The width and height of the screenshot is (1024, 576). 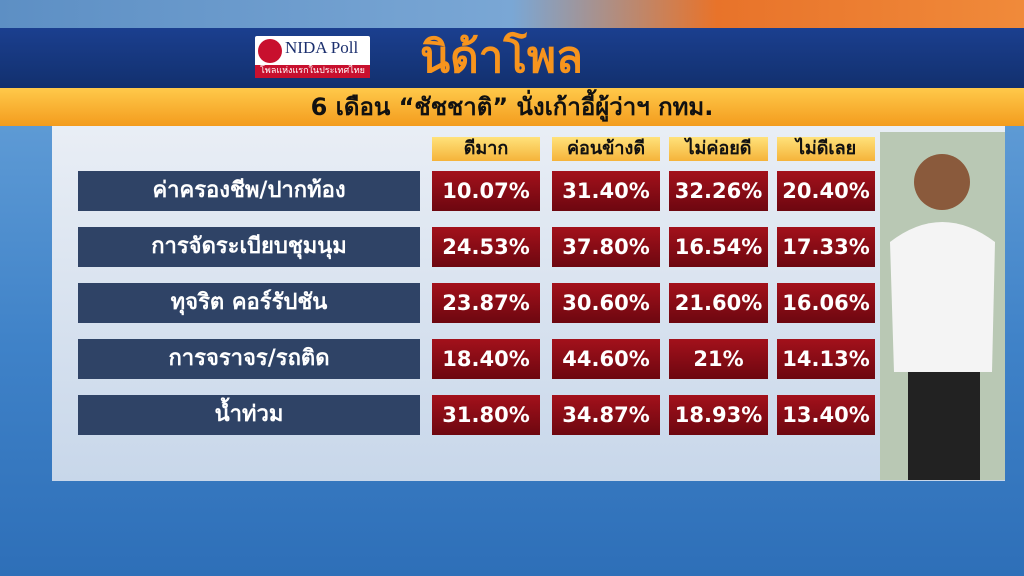 What do you see at coordinates (718, 149) in the screenshot?
I see `column-header: ไม่ค่อยดี` at bounding box center [718, 149].